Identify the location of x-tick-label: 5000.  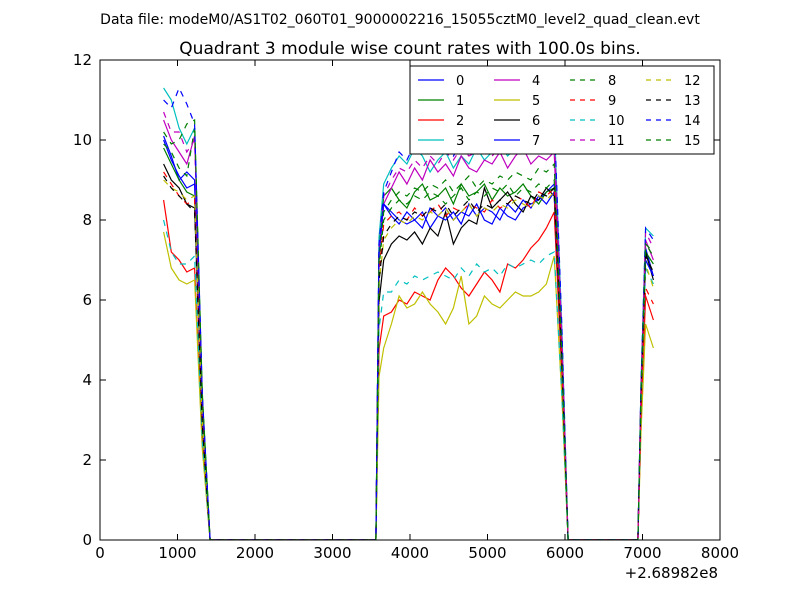
(487, 553).